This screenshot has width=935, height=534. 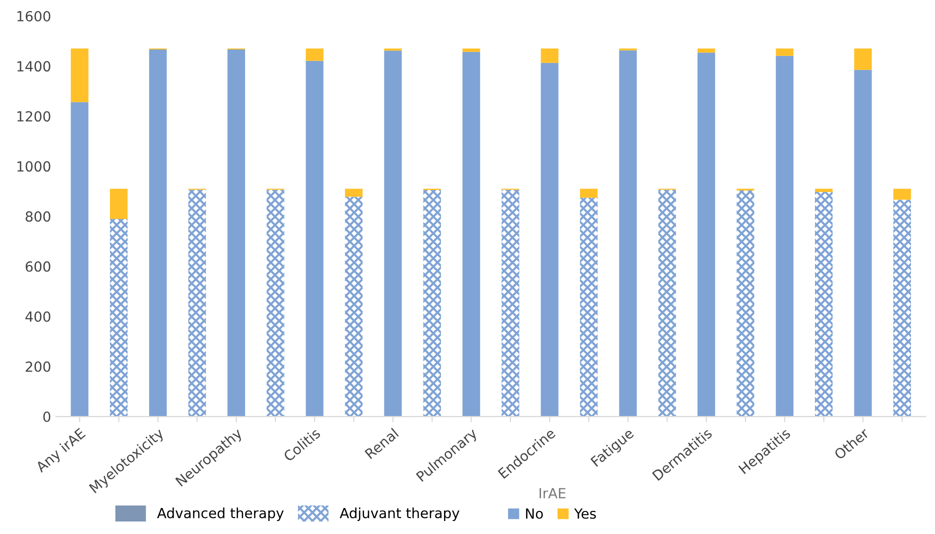 I want to click on y-tick-label: 600, so click(x=38, y=266).